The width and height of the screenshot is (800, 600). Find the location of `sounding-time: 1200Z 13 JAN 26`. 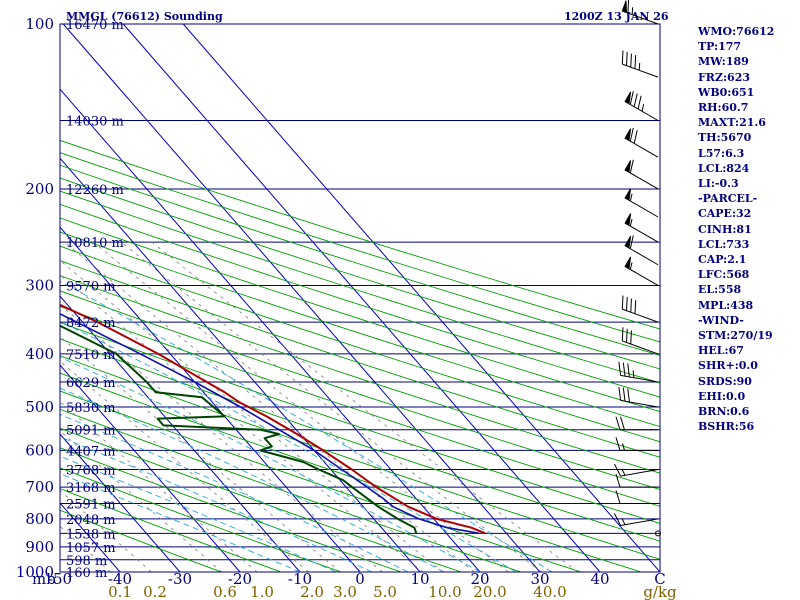

sounding-time: 1200Z 13 JAN 26 is located at coordinates (616, 16).